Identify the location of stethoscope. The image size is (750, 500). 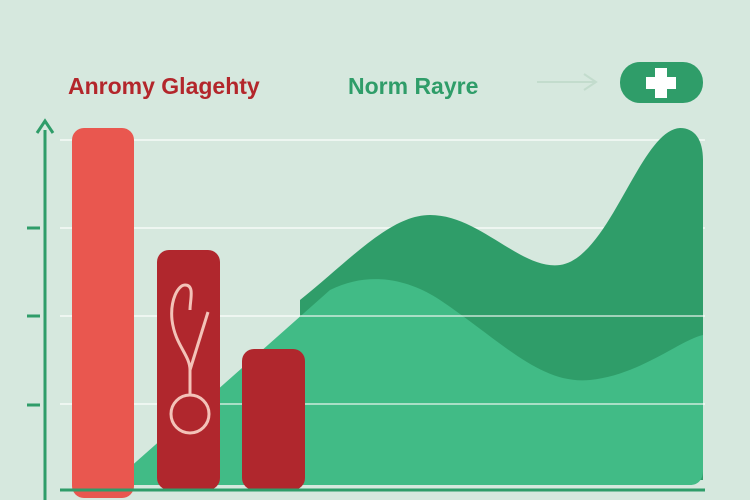
(190, 359).